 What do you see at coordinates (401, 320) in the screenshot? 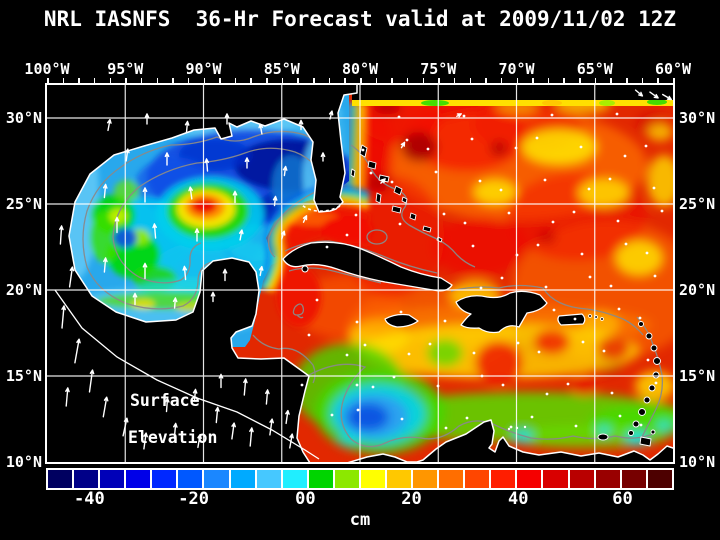
I see `landmass-jamaica` at bounding box center [401, 320].